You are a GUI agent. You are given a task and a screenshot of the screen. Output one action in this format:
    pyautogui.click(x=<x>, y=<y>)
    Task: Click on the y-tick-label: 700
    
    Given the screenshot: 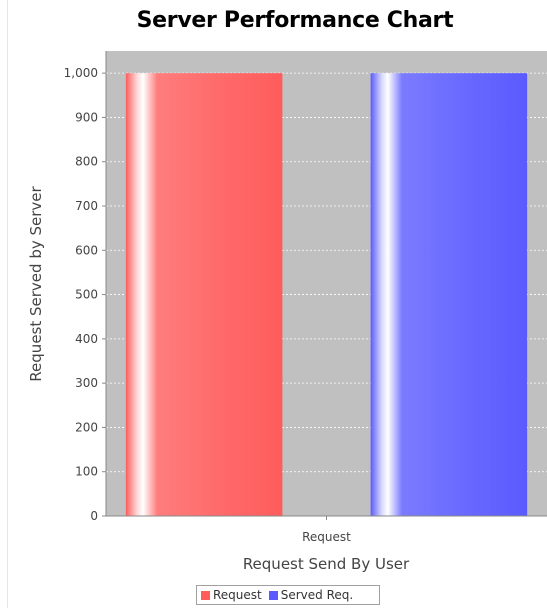 What is the action you would take?
    pyautogui.click(x=86, y=206)
    